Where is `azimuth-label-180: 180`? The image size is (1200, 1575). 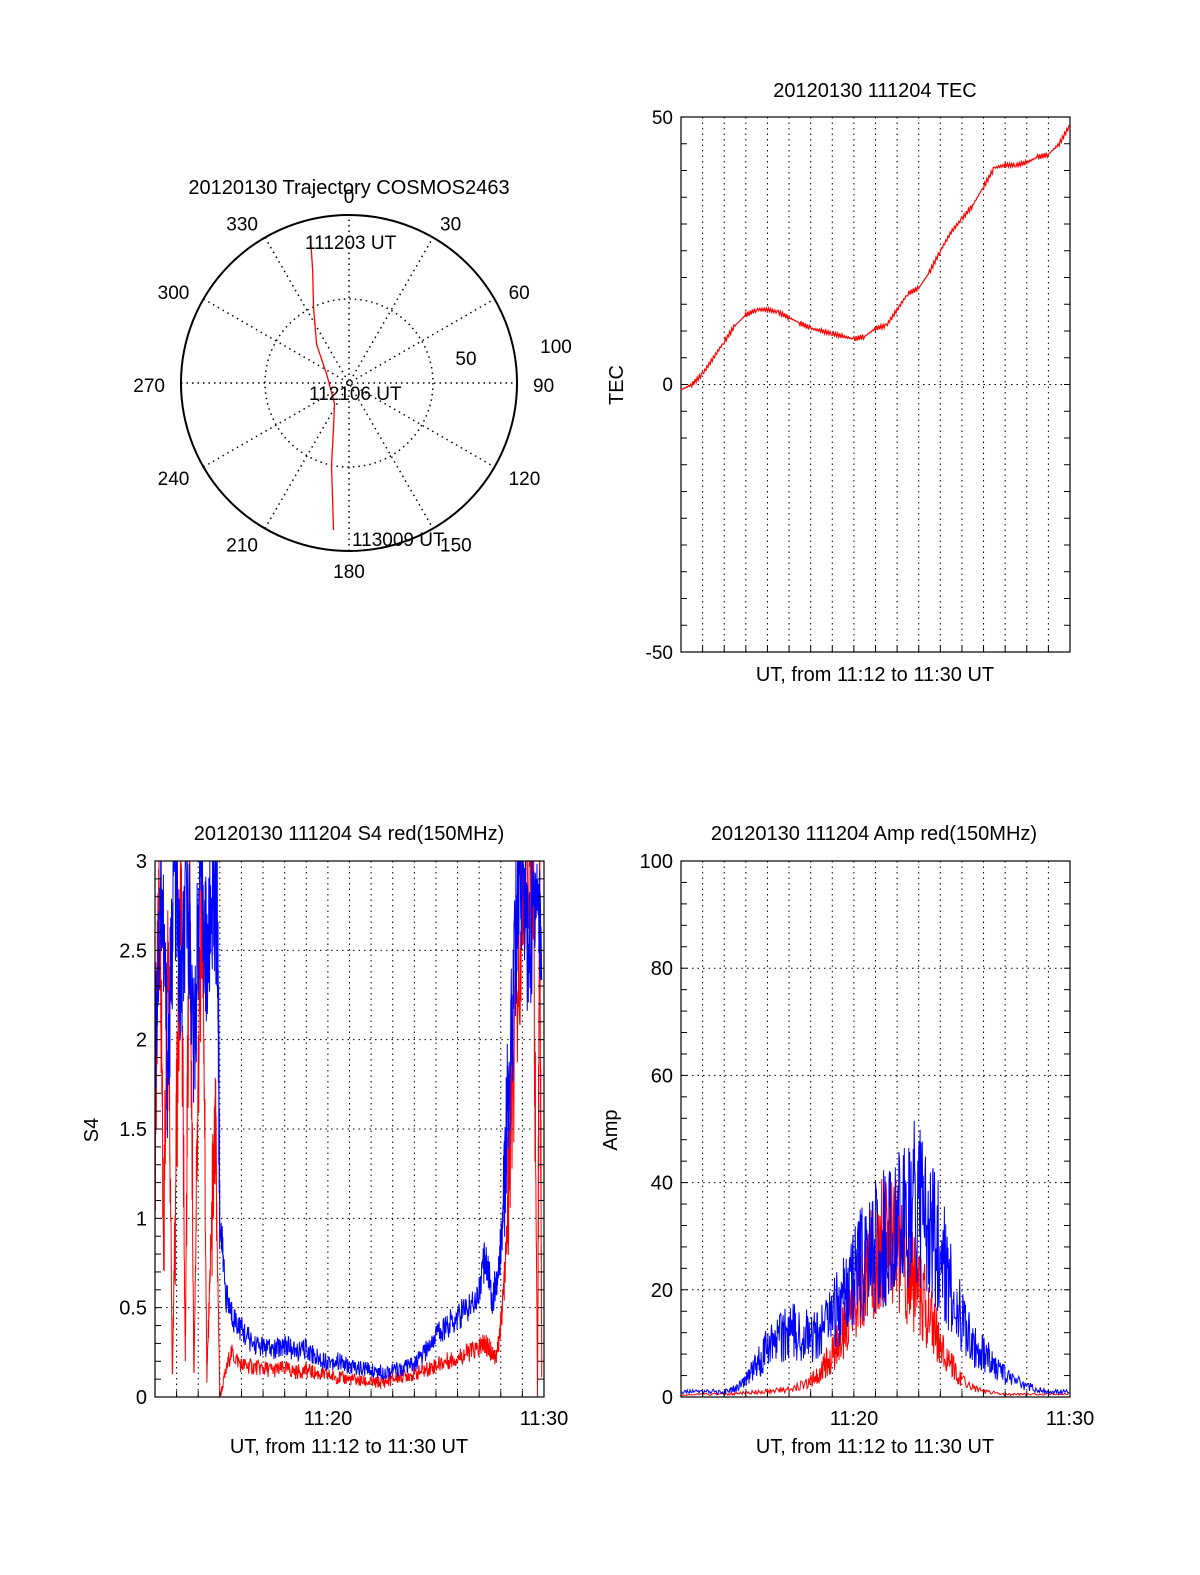
azimuth-label-180: 180 is located at coordinates (349, 572).